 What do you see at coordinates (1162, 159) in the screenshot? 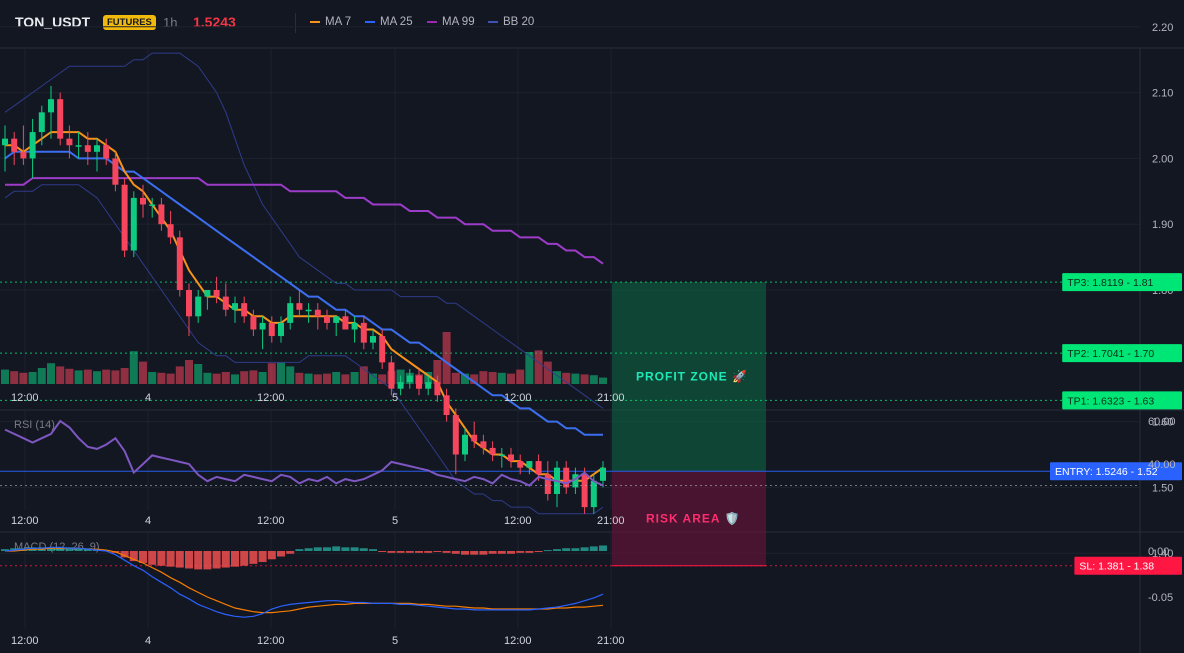
I see `price-axis-tick: 2.00` at bounding box center [1162, 159].